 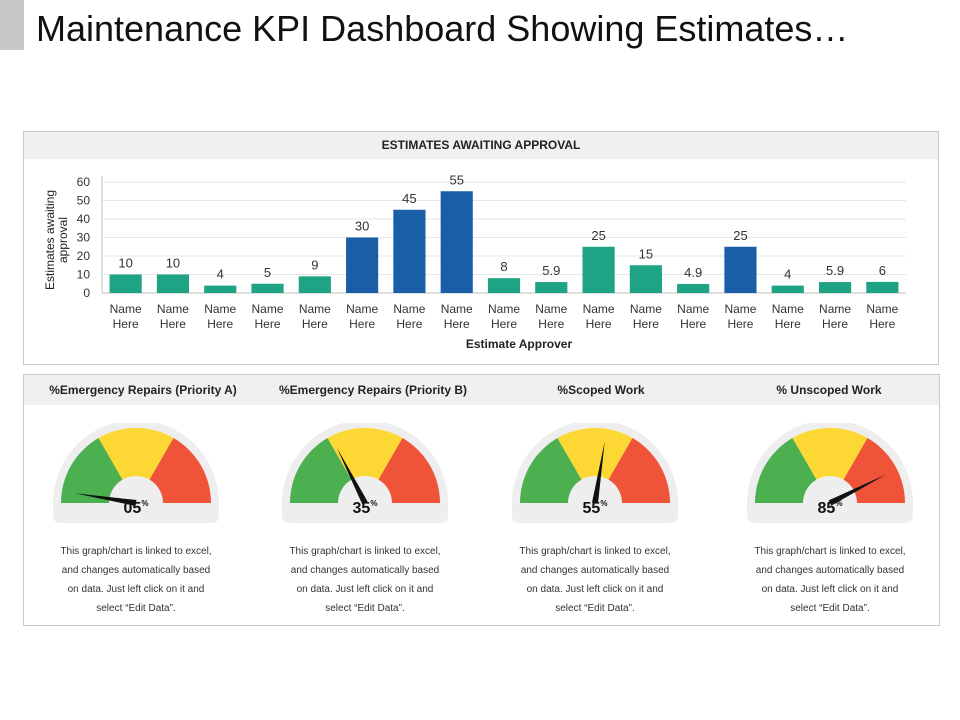 What do you see at coordinates (503, 266) in the screenshot?
I see `bar-value-label: 8` at bounding box center [503, 266].